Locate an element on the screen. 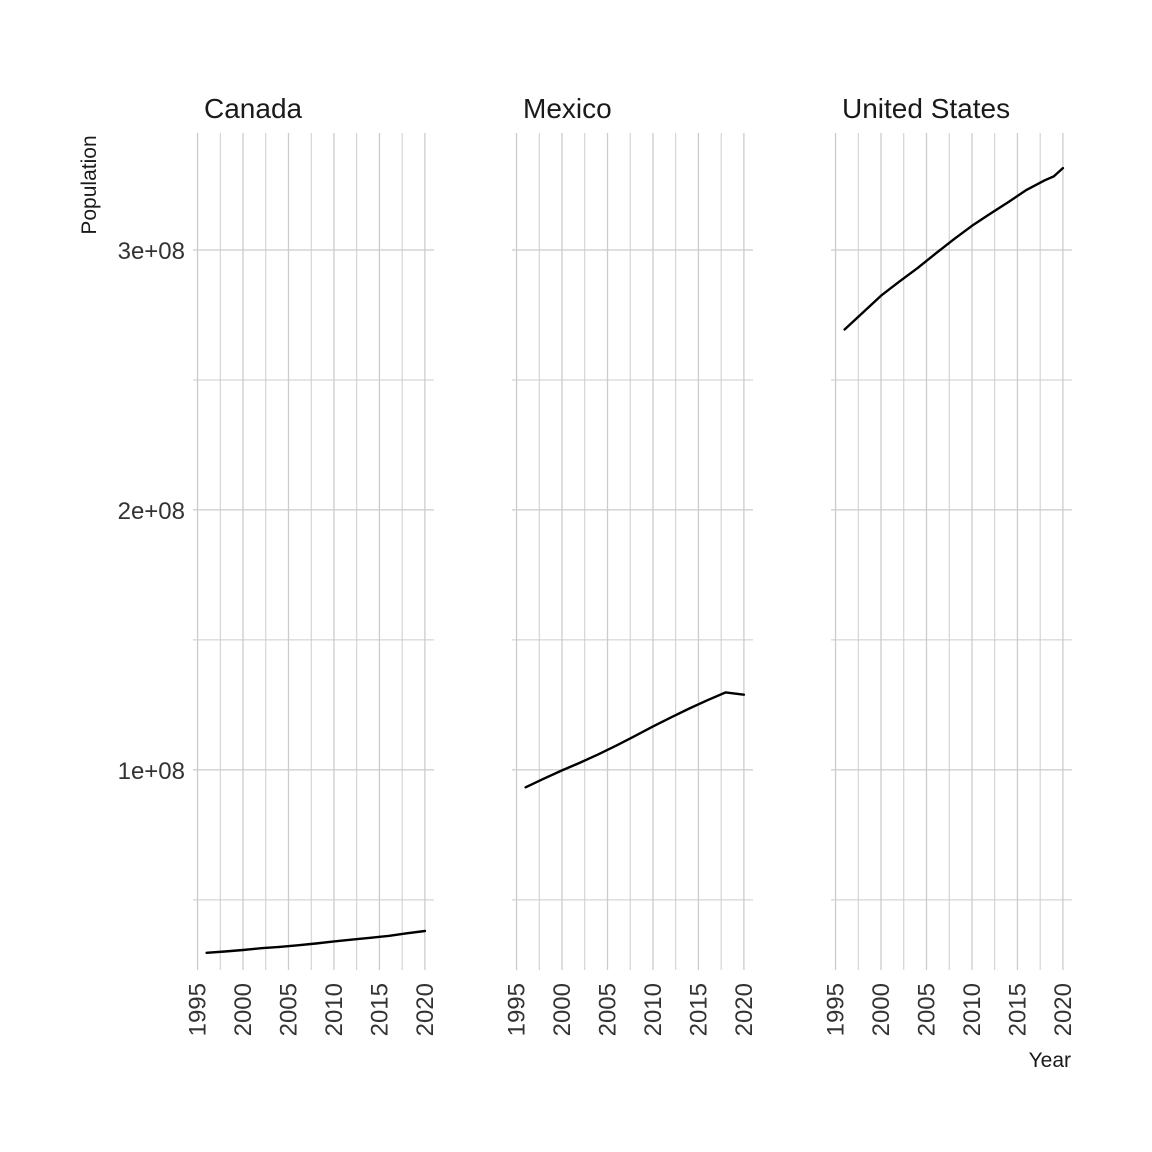 The width and height of the screenshot is (1152, 1152). y-tick-label: 3e+08 is located at coordinates (151, 251).